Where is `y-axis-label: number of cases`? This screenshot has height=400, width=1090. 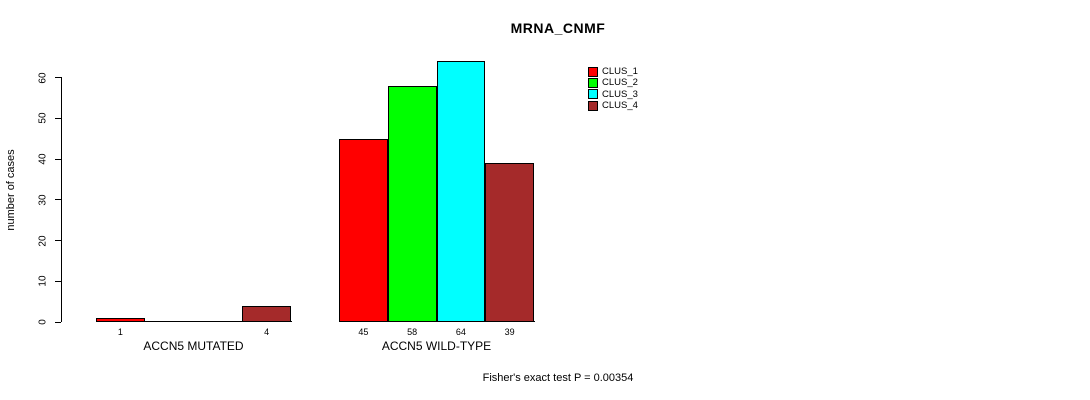
y-axis-label: number of cases is located at coordinates (11, 190).